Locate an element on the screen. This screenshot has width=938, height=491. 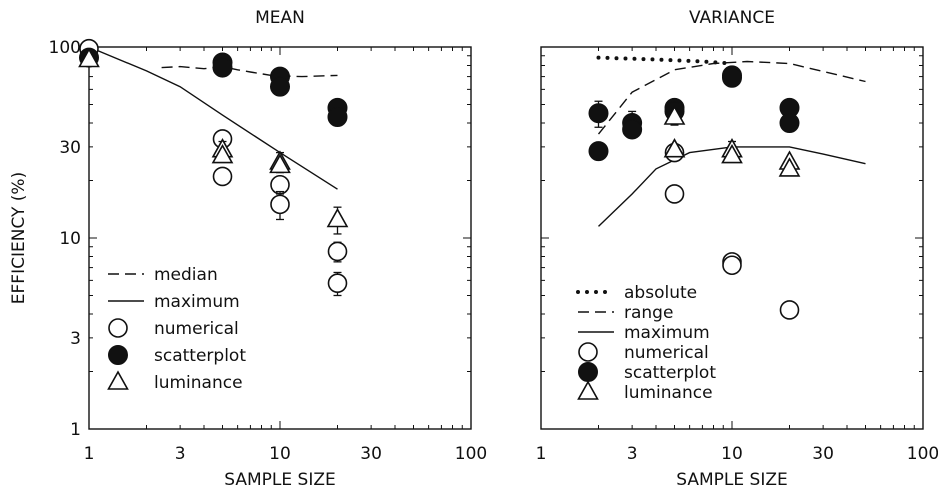
y-axis-label: EFFICIENCY (%) is located at coordinates (19, 238).